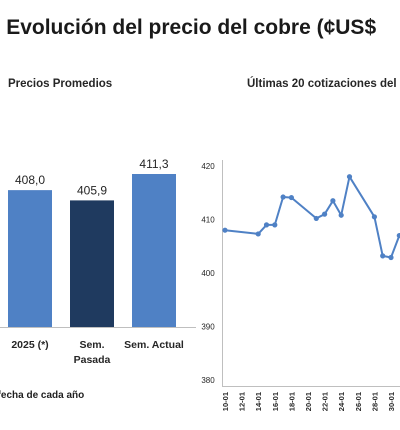  What do you see at coordinates (92, 360) in the screenshot?
I see `bar-category-label-2: Pasada` at bounding box center [92, 360].